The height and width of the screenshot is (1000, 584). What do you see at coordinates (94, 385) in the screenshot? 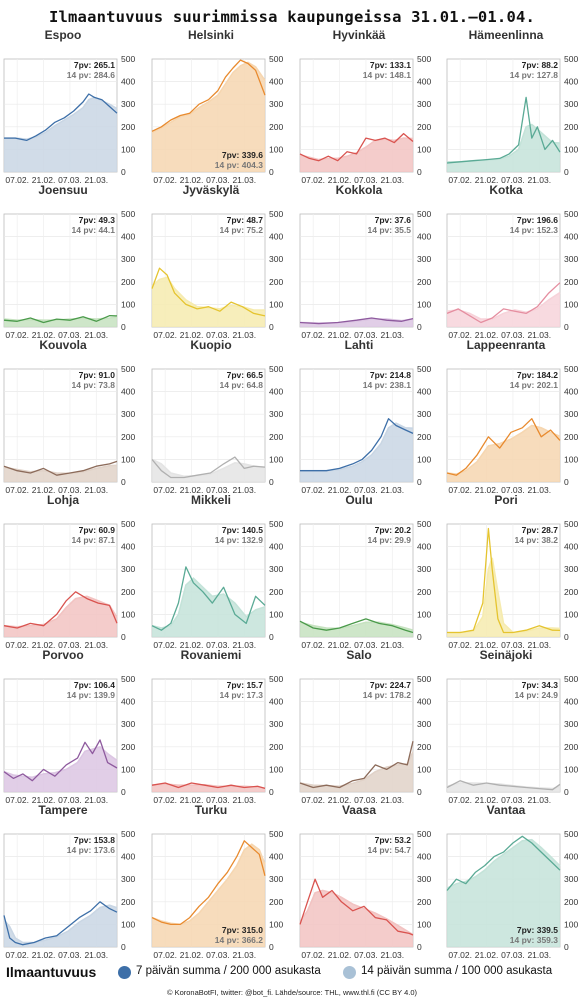
I see `stat-14day: 14 pv: 73.8` at bounding box center [94, 385].